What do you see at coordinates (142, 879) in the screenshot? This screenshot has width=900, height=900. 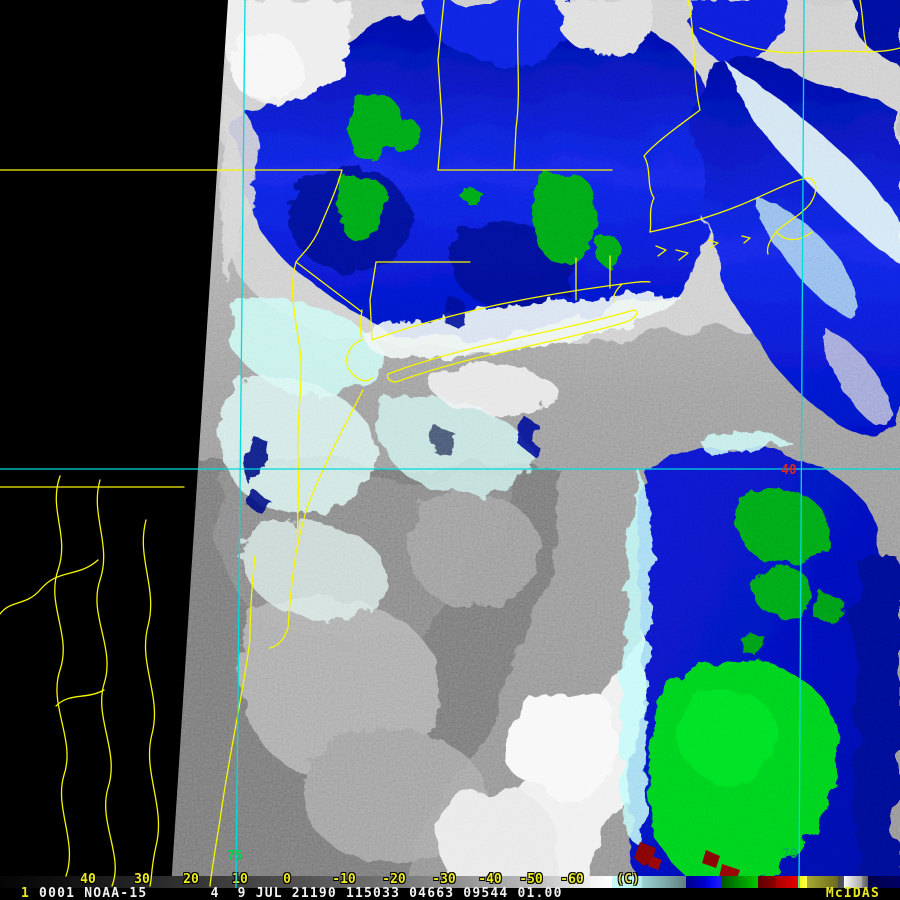 I see `temperature-tick-label: 30` at bounding box center [142, 879].